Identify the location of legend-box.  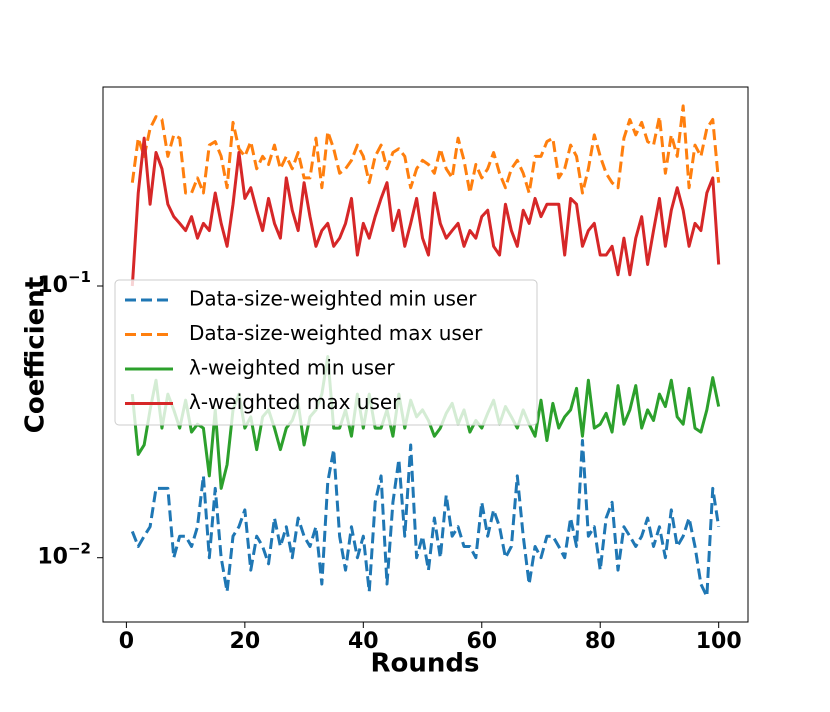
(326, 352).